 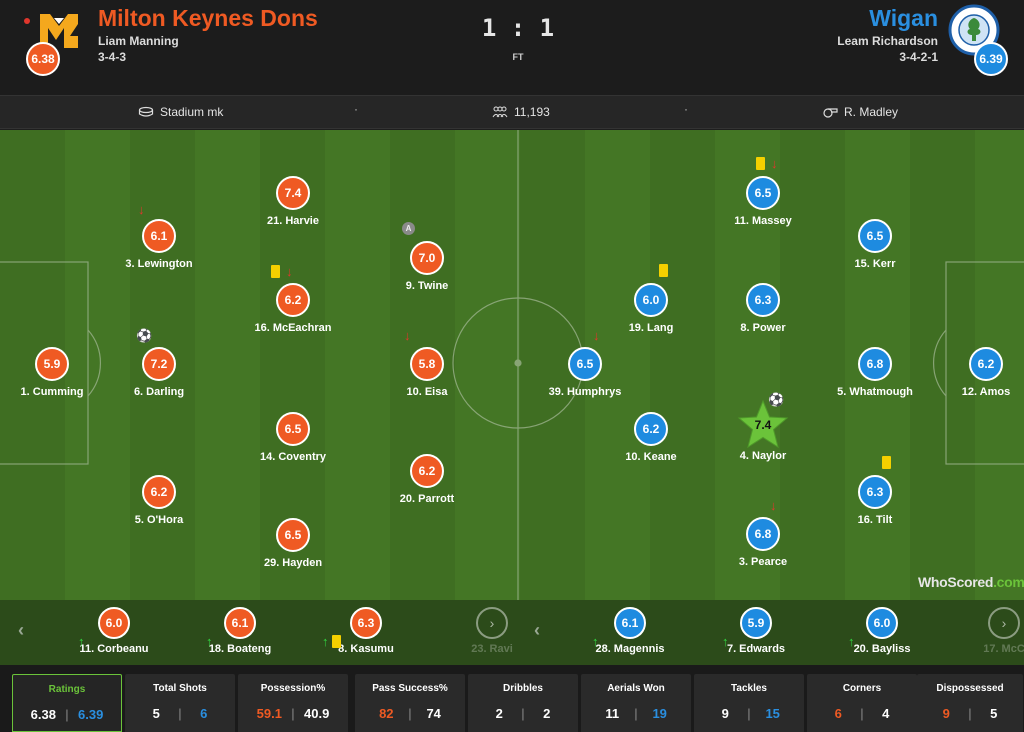 What do you see at coordinates (433, 713) in the screenshot?
I see `stat-away-value: 74` at bounding box center [433, 713].